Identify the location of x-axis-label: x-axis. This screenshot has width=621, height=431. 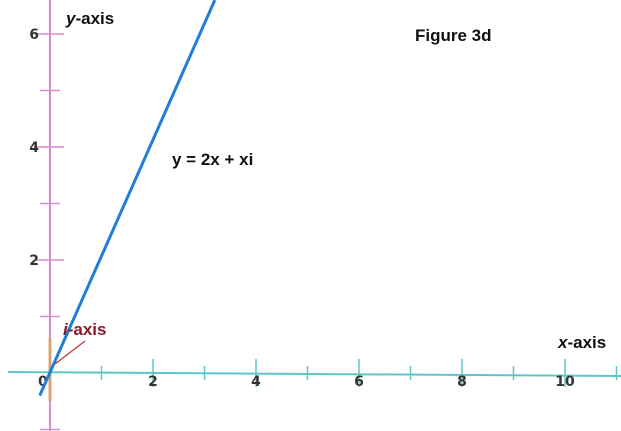
(581, 342).